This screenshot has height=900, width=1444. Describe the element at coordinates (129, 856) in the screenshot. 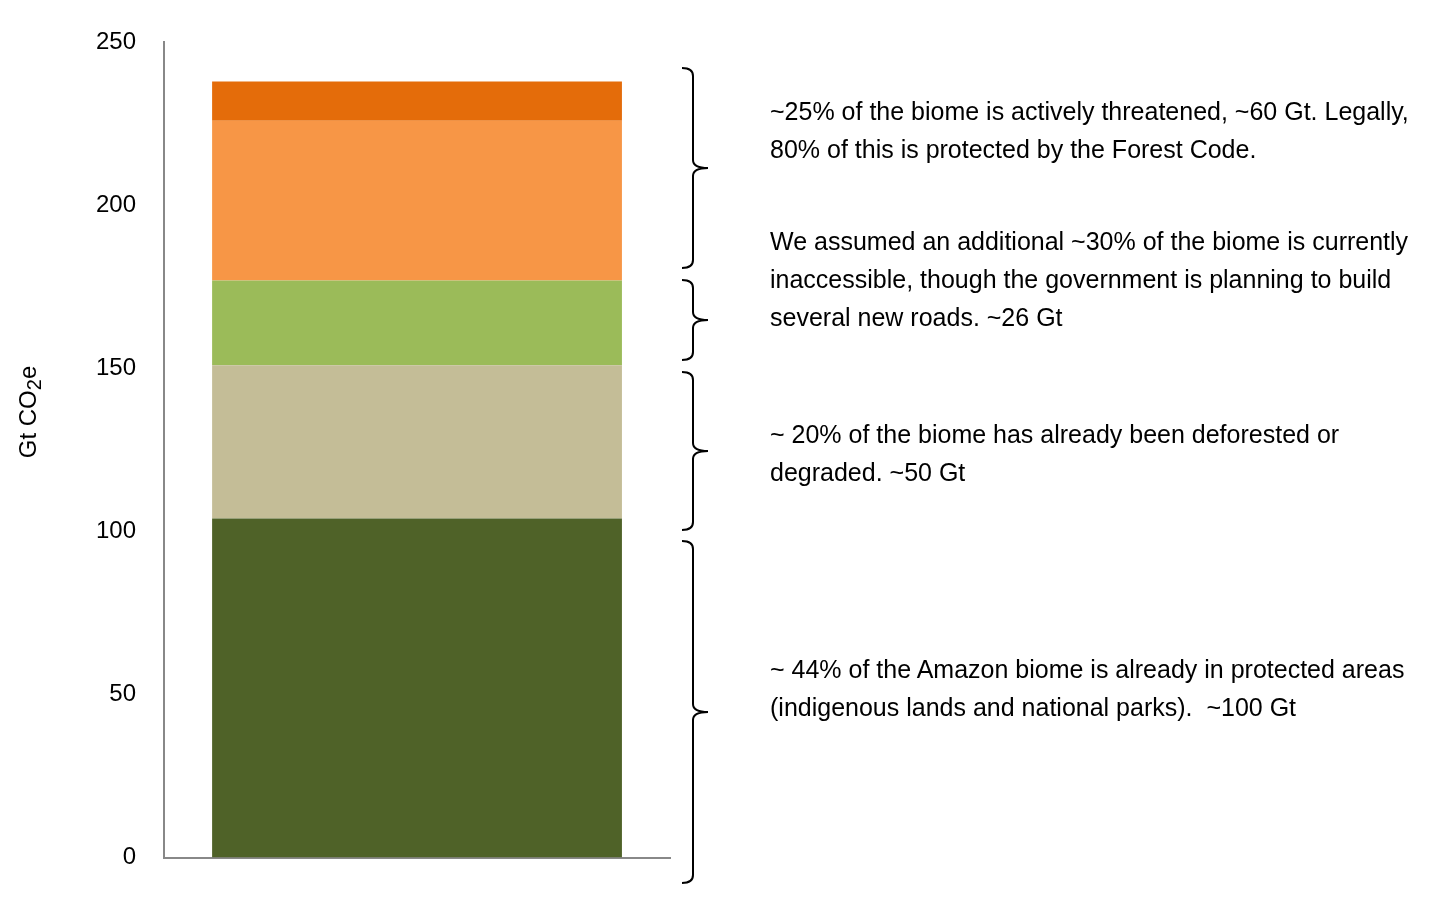

I see `y-tick-label: 0` at that location.